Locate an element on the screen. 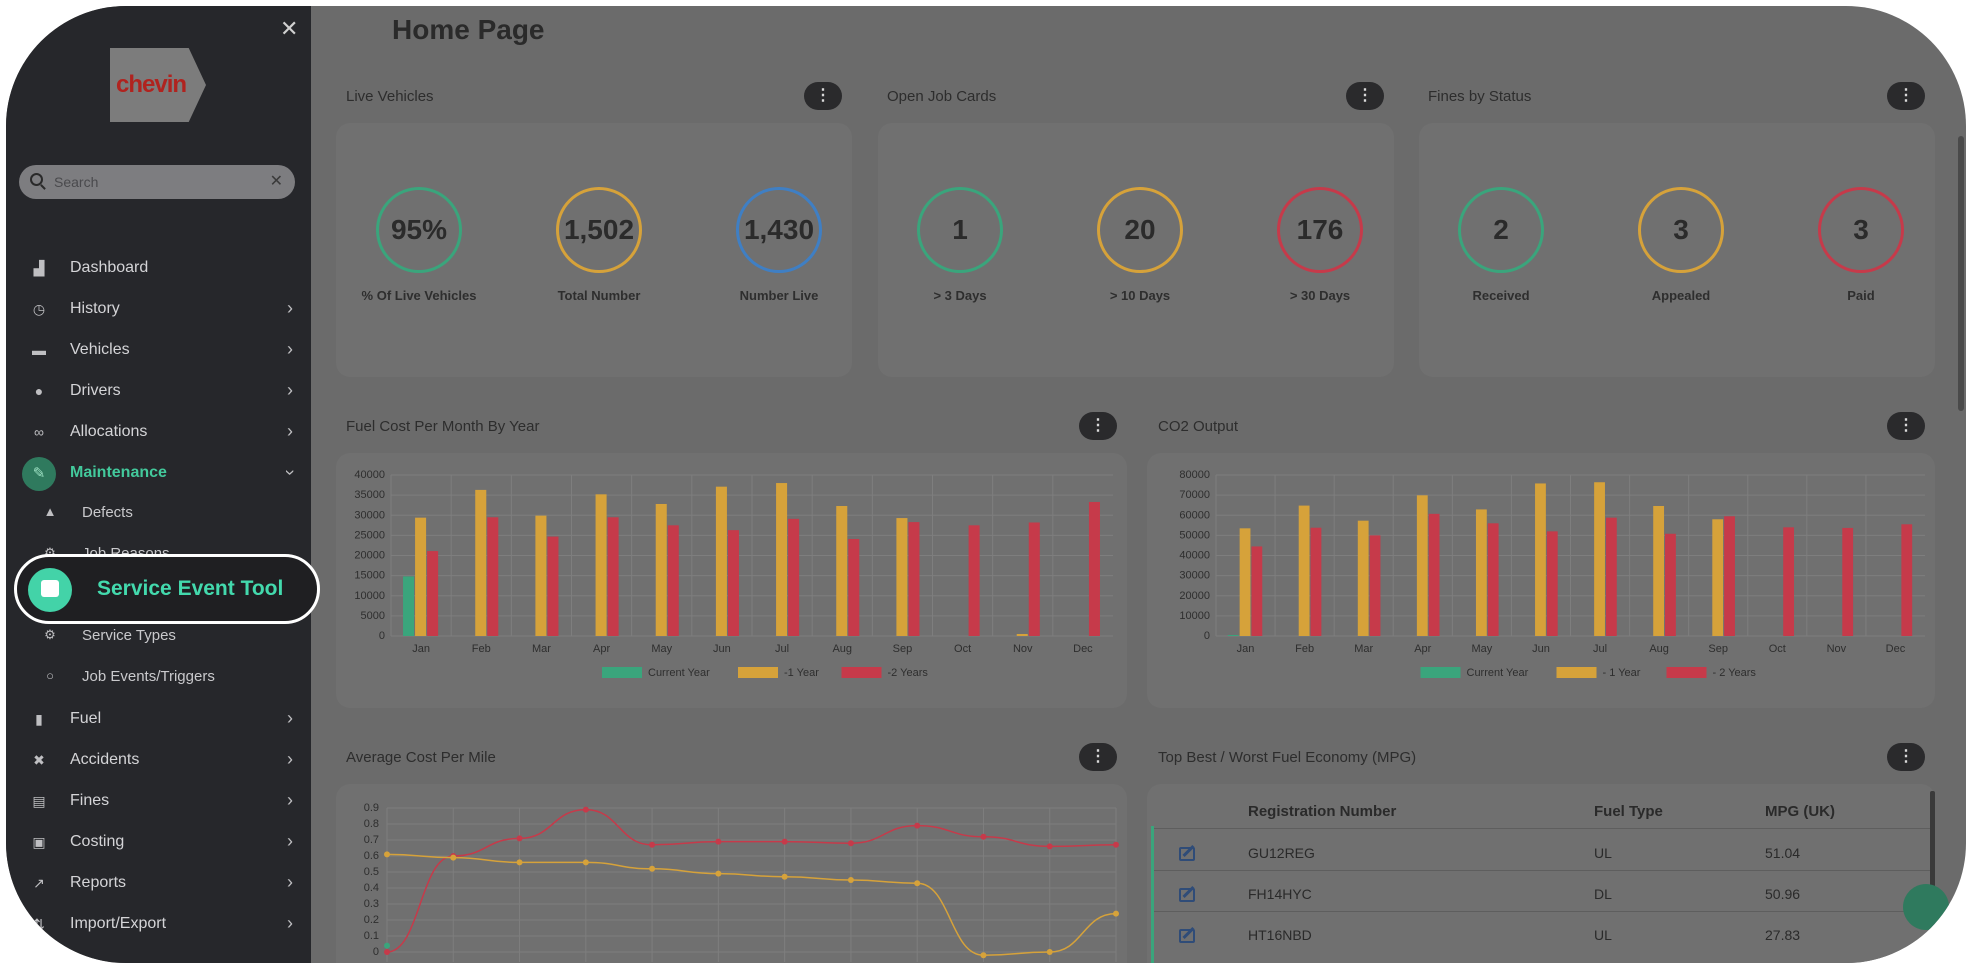 This screenshot has width=1972, height=969. legend-label: Current Year is located at coordinates (1498, 673).